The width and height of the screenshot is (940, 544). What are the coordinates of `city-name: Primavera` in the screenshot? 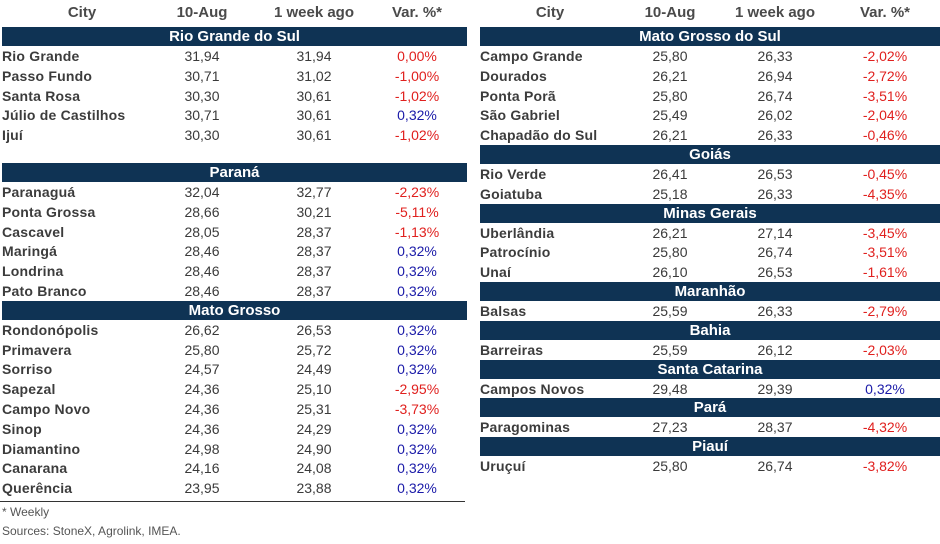 It's located at (37, 349).